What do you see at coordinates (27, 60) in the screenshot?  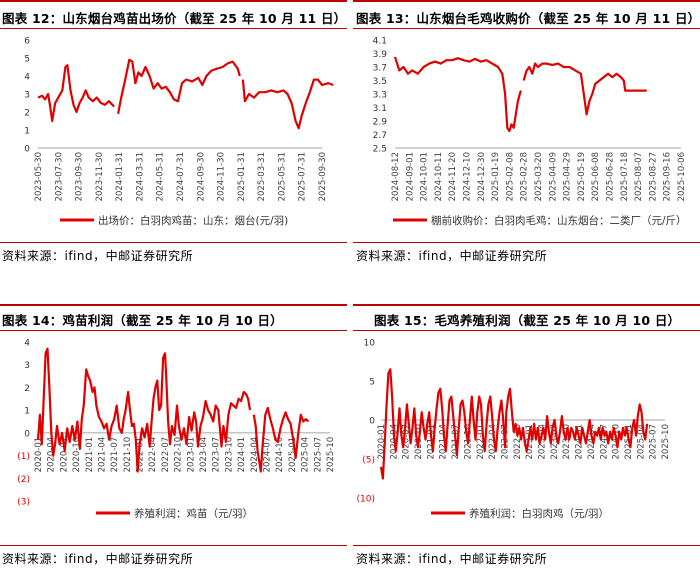 I see `y-tick-label: 5` at bounding box center [27, 60].